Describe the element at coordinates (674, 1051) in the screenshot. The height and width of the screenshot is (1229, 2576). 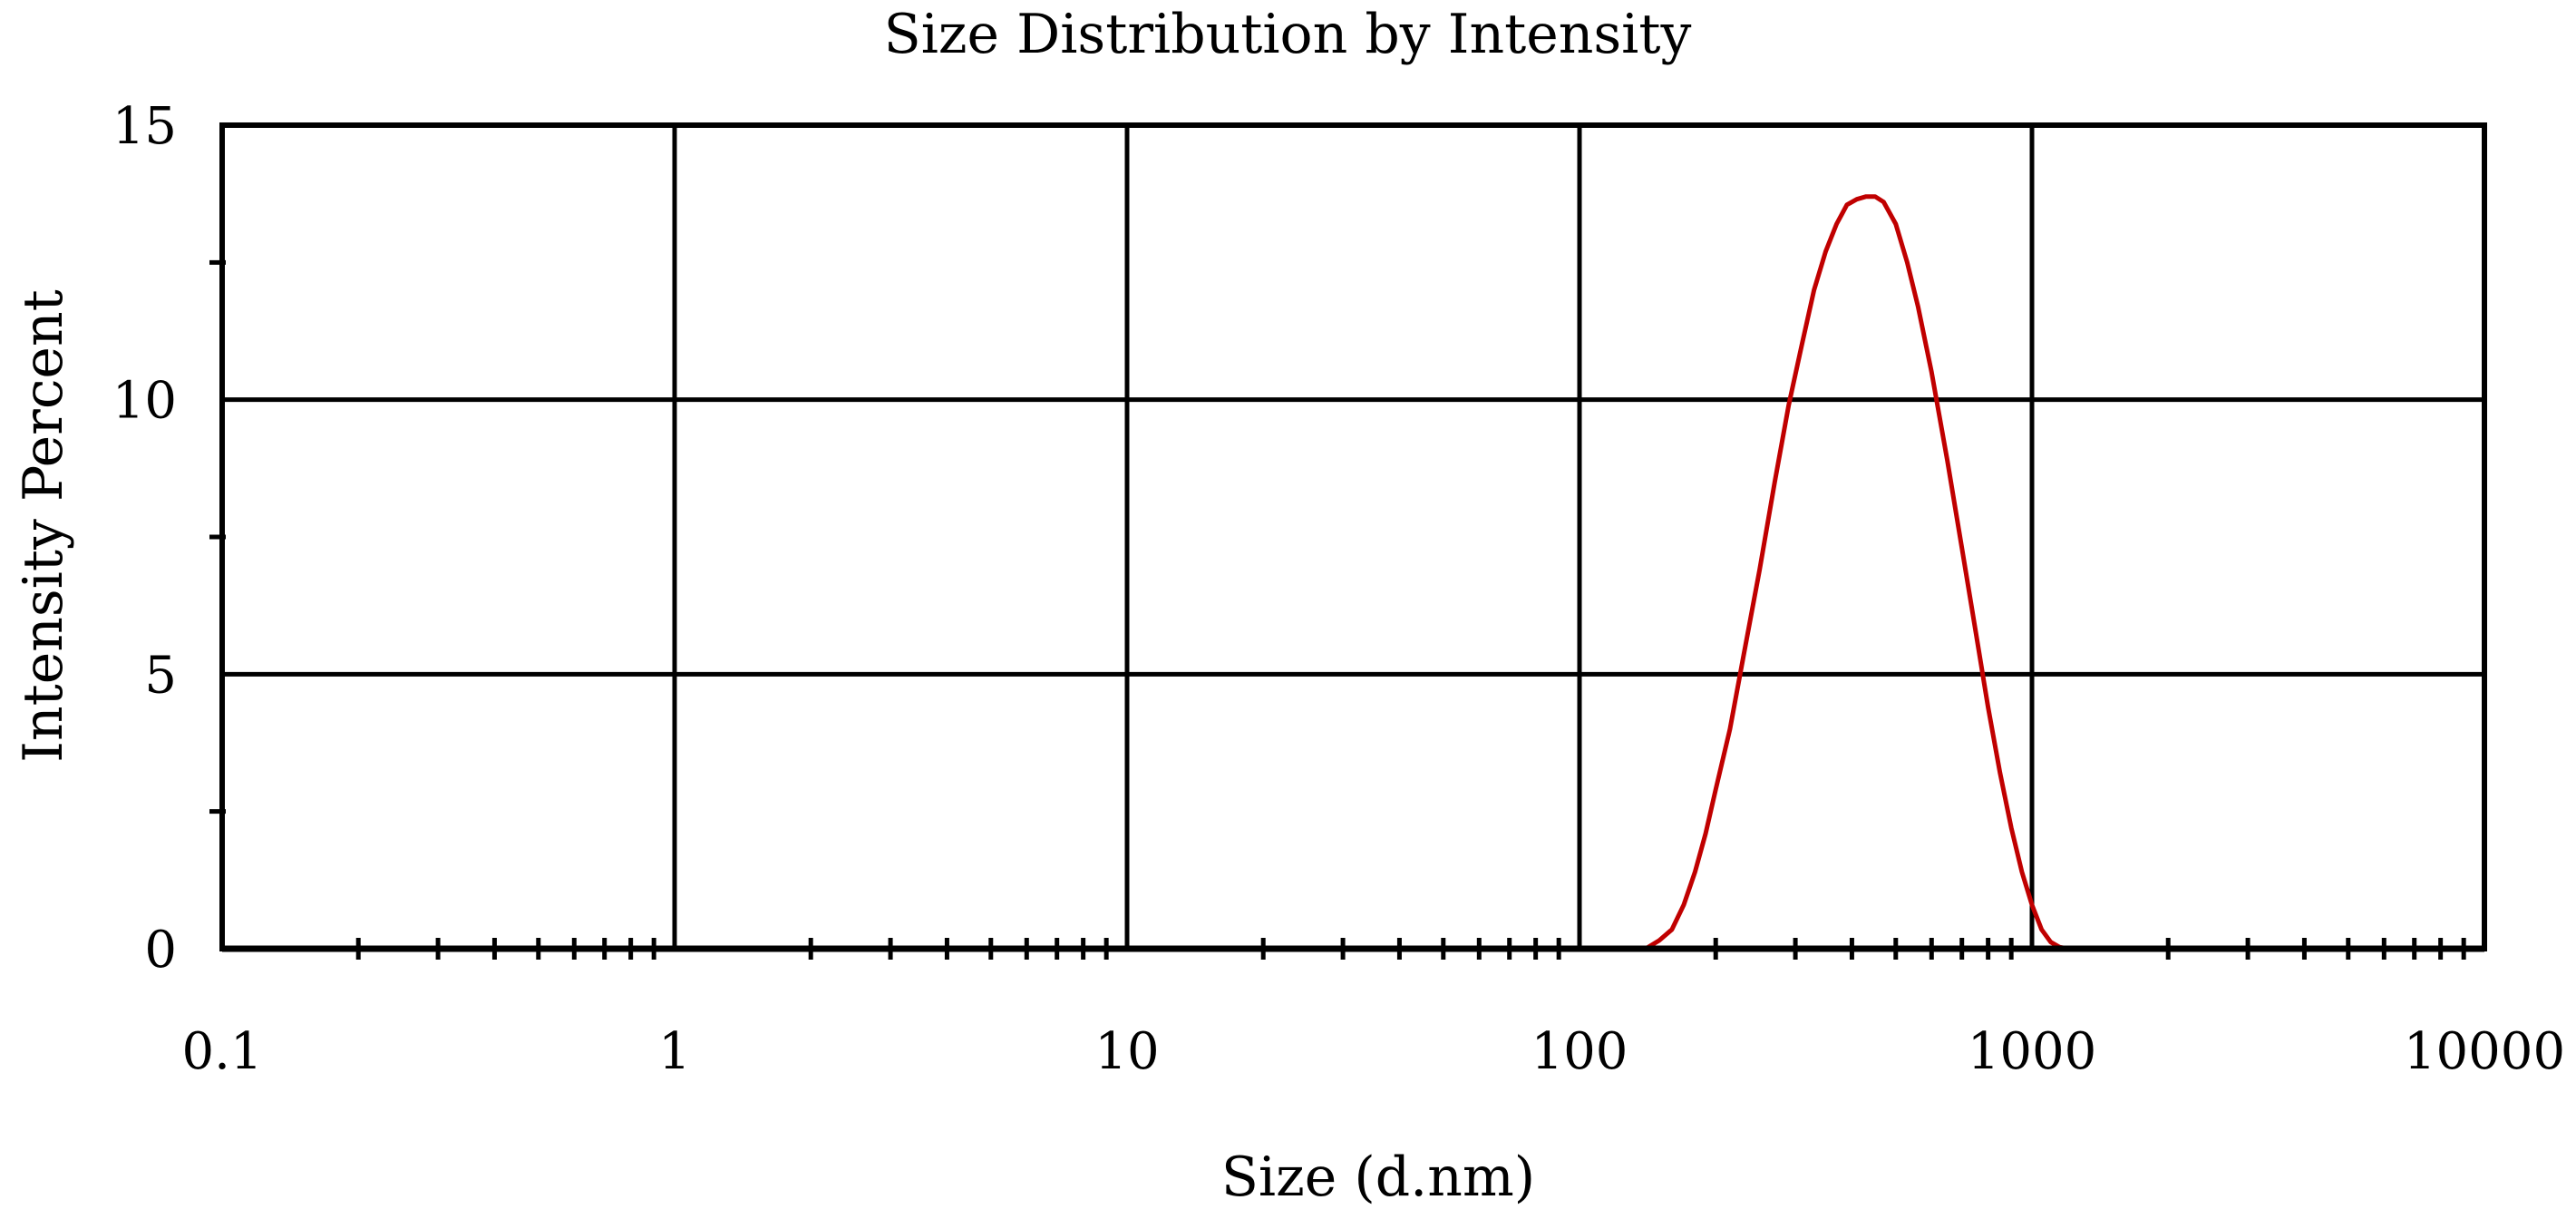
I see `x-tick-label: 1` at that location.